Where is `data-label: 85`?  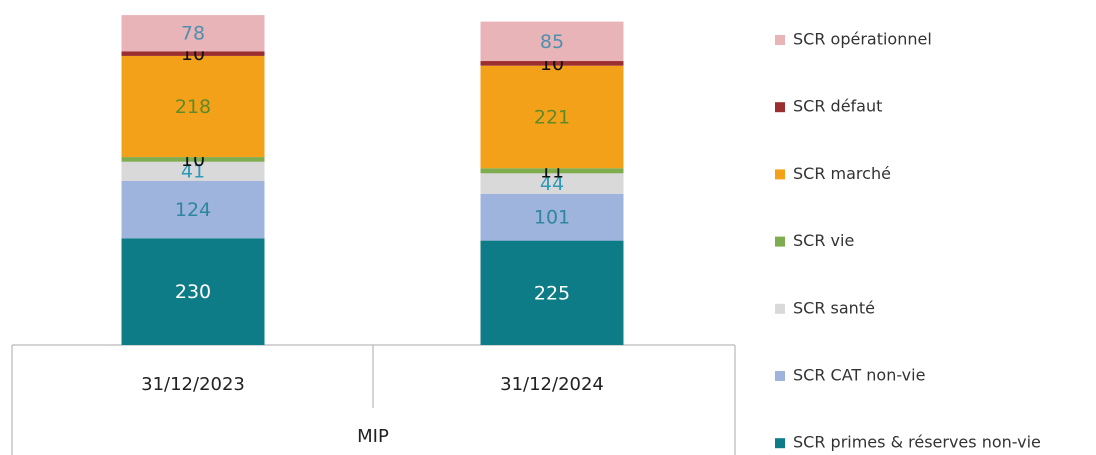 data-label: 85 is located at coordinates (552, 42).